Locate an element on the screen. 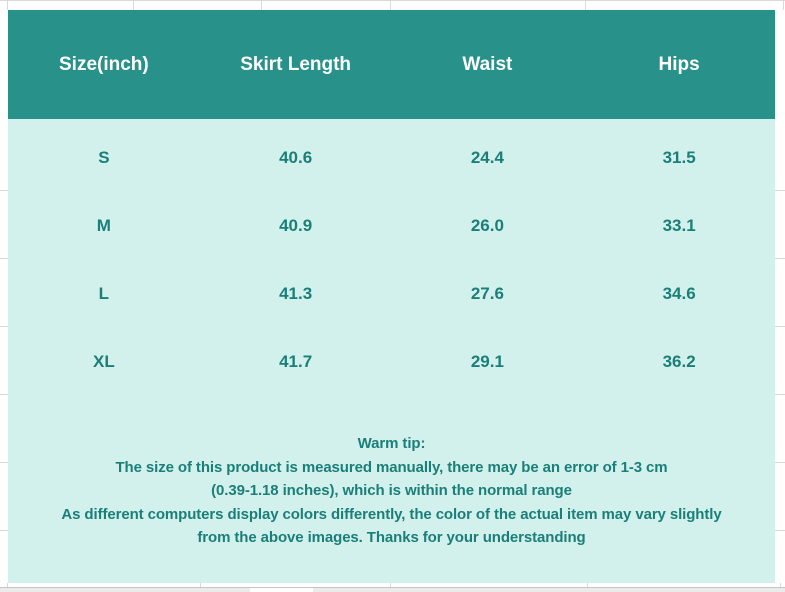 Image resolution: width=785 pixels, height=592 pixels. table-cell: 27.6 is located at coordinates (487, 293).